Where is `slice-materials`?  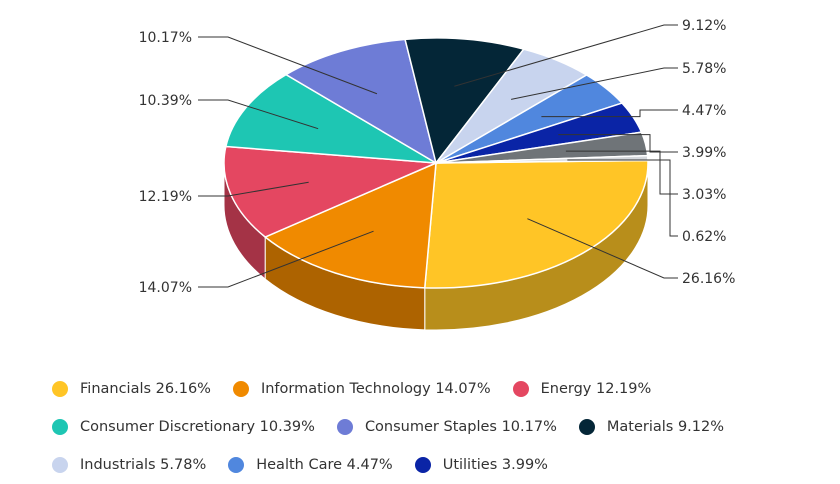
slice-materials is located at coordinates (465, 101).